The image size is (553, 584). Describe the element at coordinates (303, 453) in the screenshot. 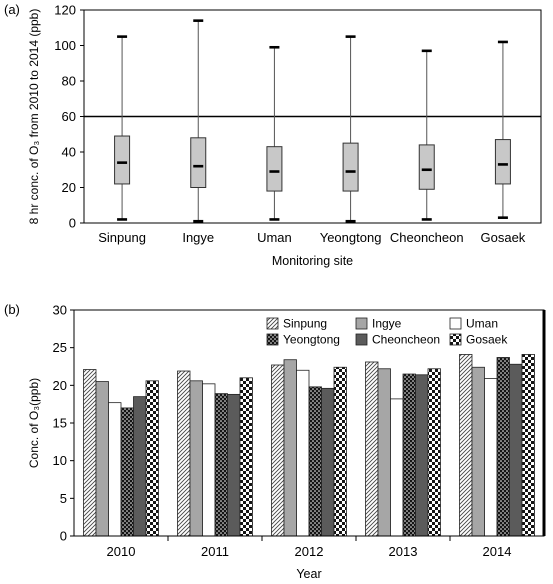

I see `bar-uman-2012` at that location.